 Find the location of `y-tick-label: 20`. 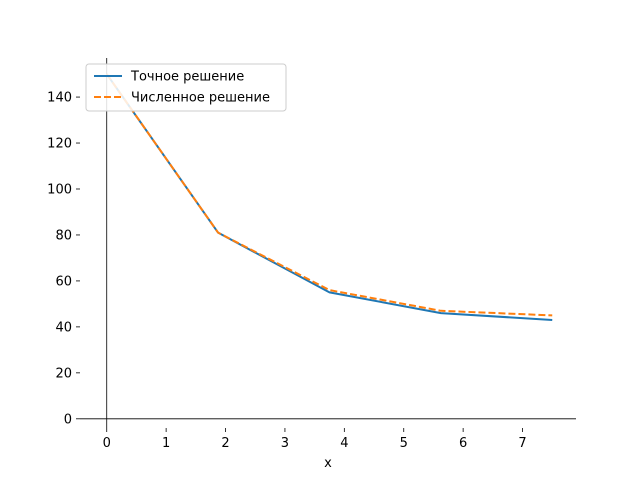

y-tick-label: 20 is located at coordinates (63, 373).